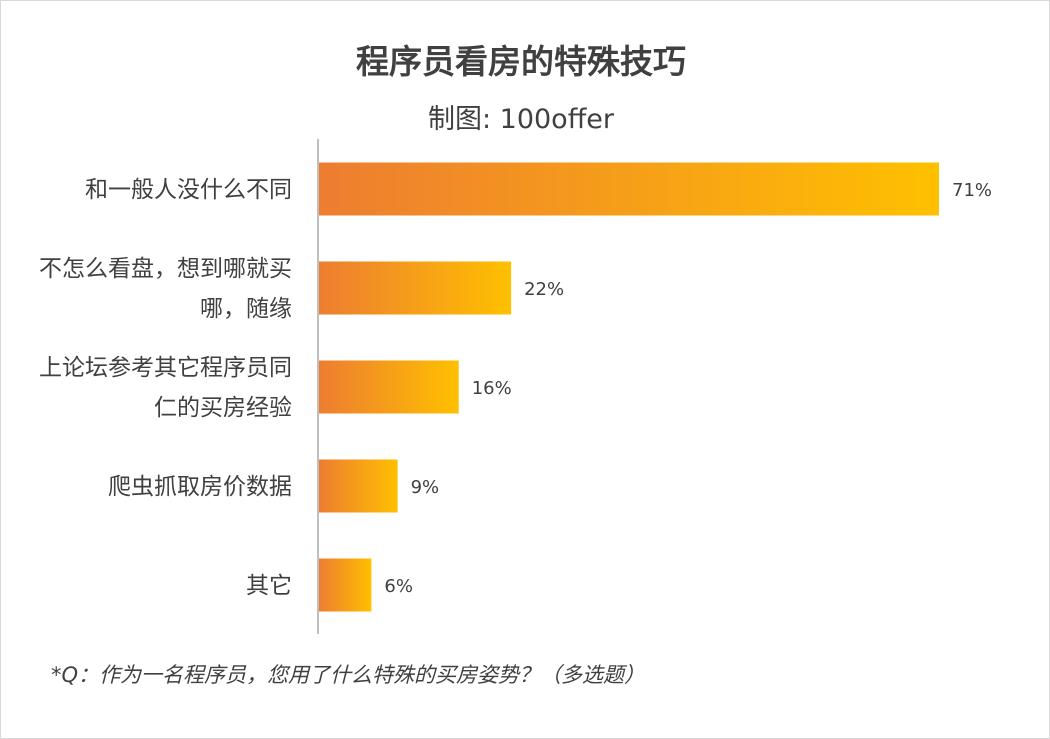 The width and height of the screenshot is (1050, 739). What do you see at coordinates (972, 190) in the screenshot?
I see `value-label: 71%` at bounding box center [972, 190].